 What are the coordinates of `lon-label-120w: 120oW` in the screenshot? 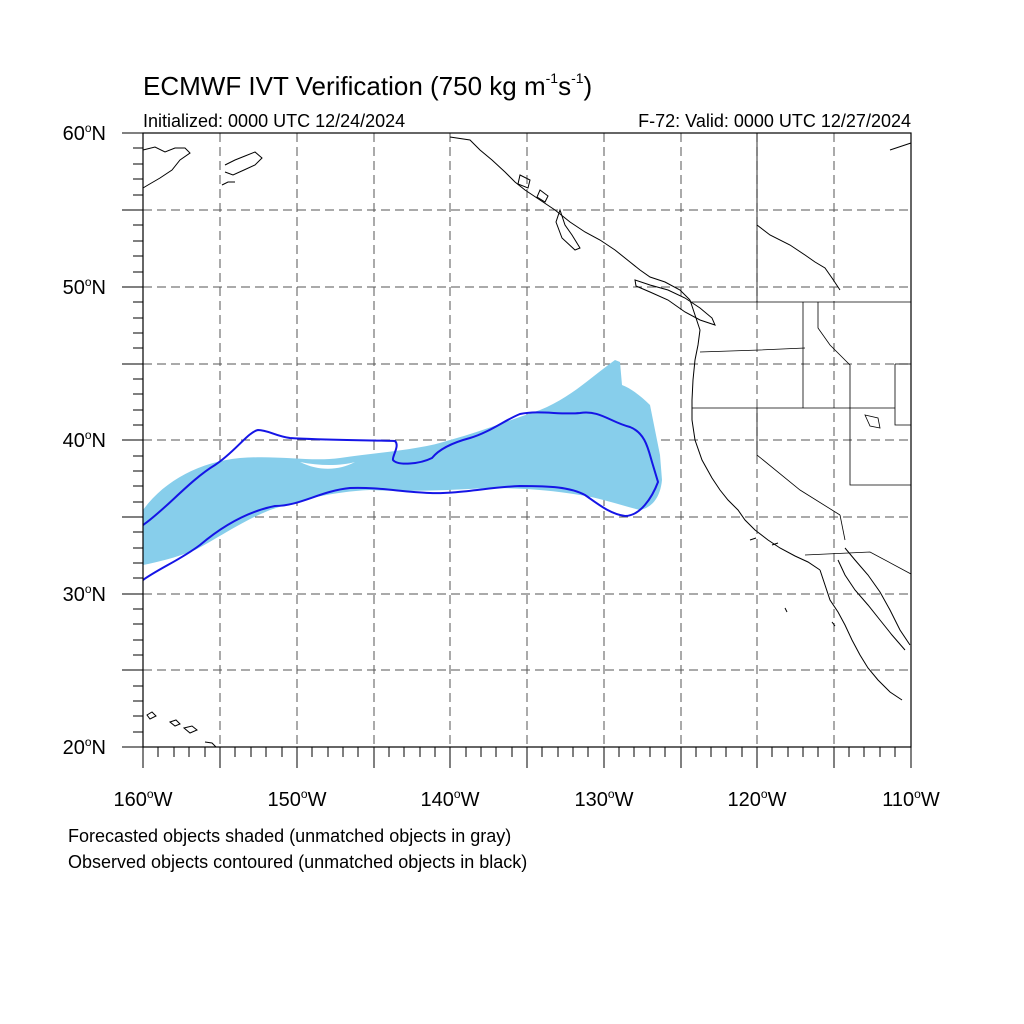 It's located at (757, 799).